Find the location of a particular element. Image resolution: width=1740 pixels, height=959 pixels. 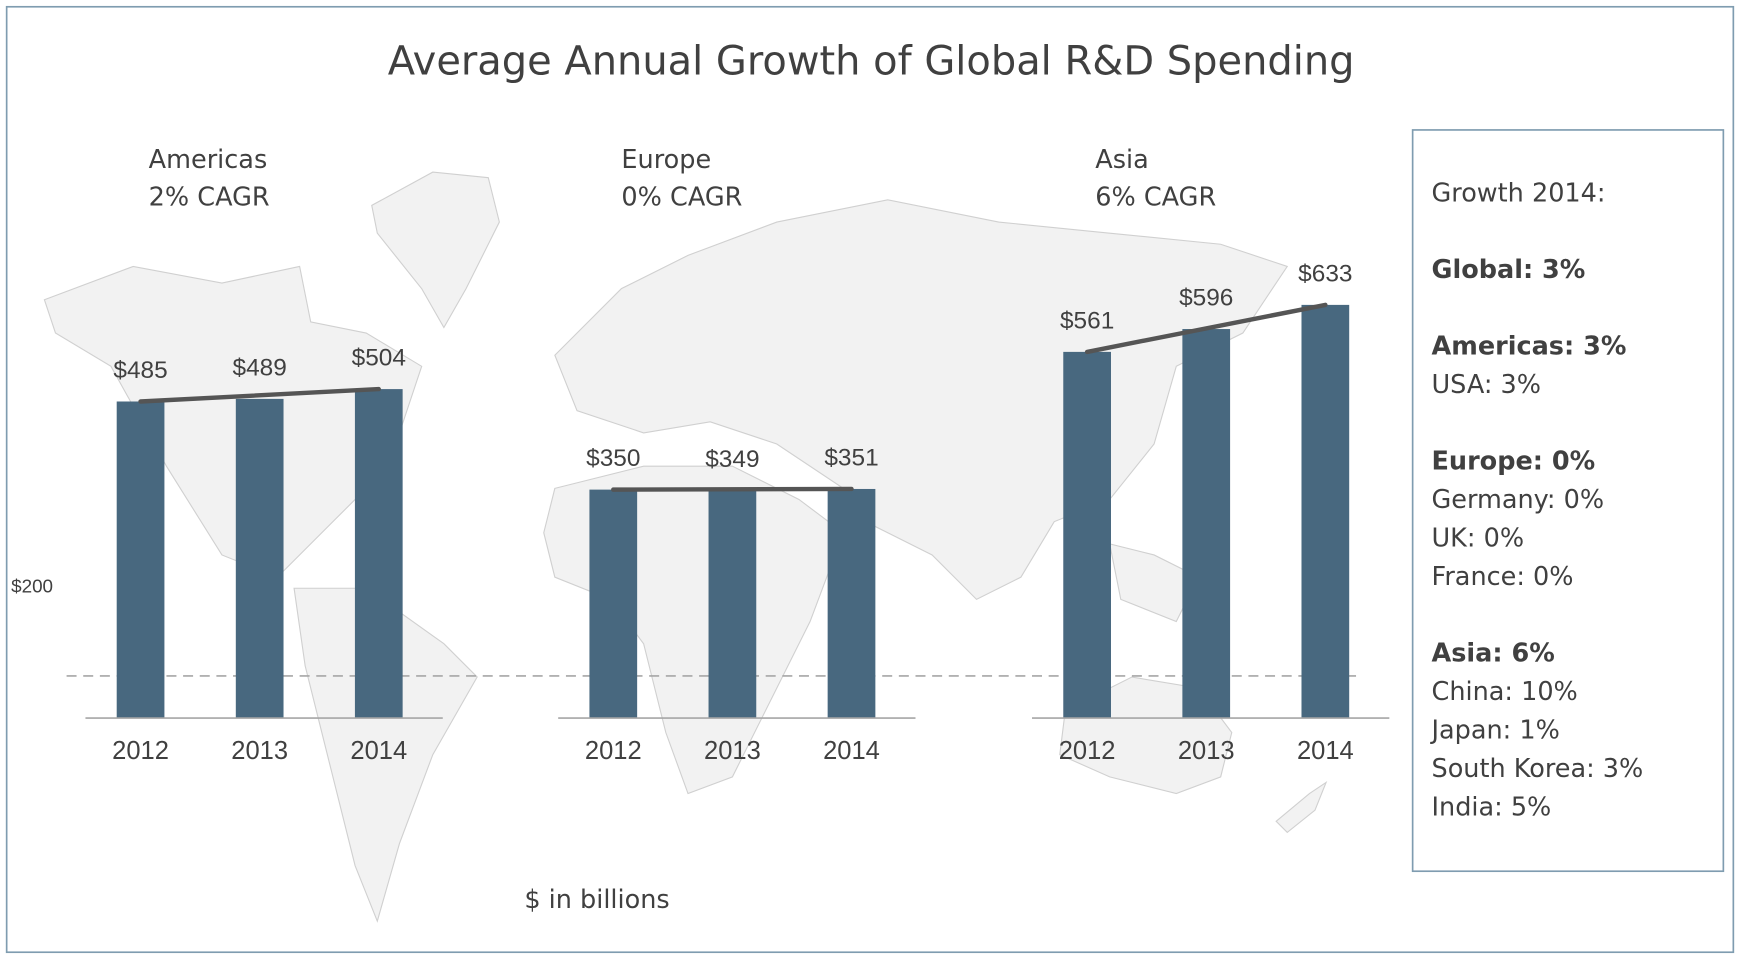

chart-title: Asia is located at coordinates (1121, 160).